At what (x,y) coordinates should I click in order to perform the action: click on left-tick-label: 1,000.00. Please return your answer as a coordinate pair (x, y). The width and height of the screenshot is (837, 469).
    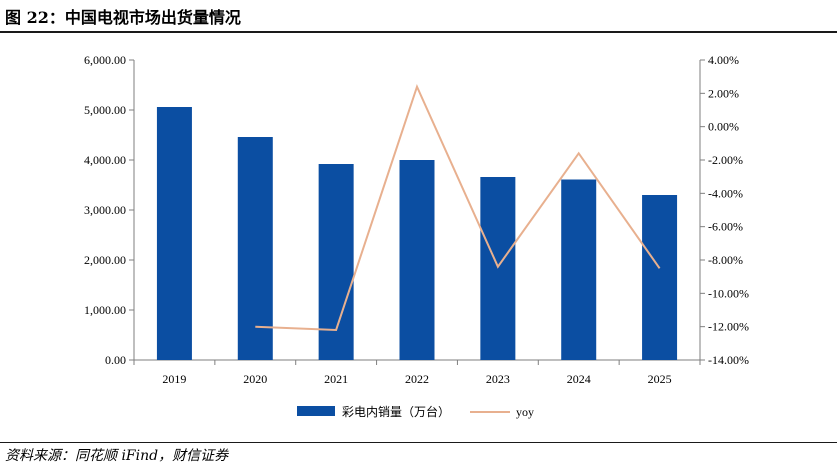
    Looking at the image, I should click on (105, 310).